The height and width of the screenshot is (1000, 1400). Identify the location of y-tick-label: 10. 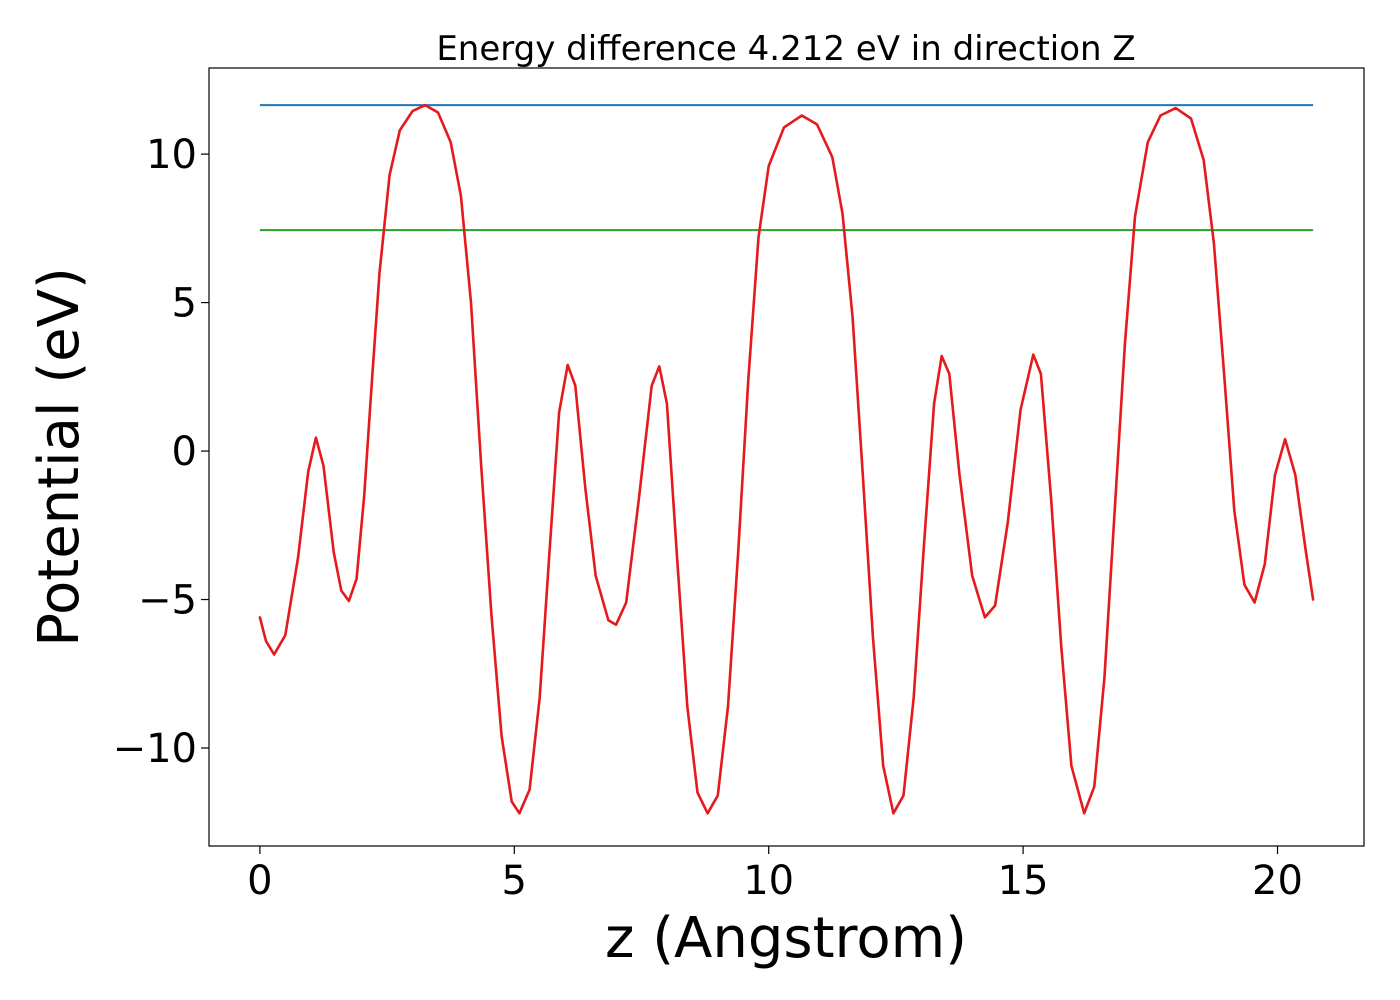
(171, 155).